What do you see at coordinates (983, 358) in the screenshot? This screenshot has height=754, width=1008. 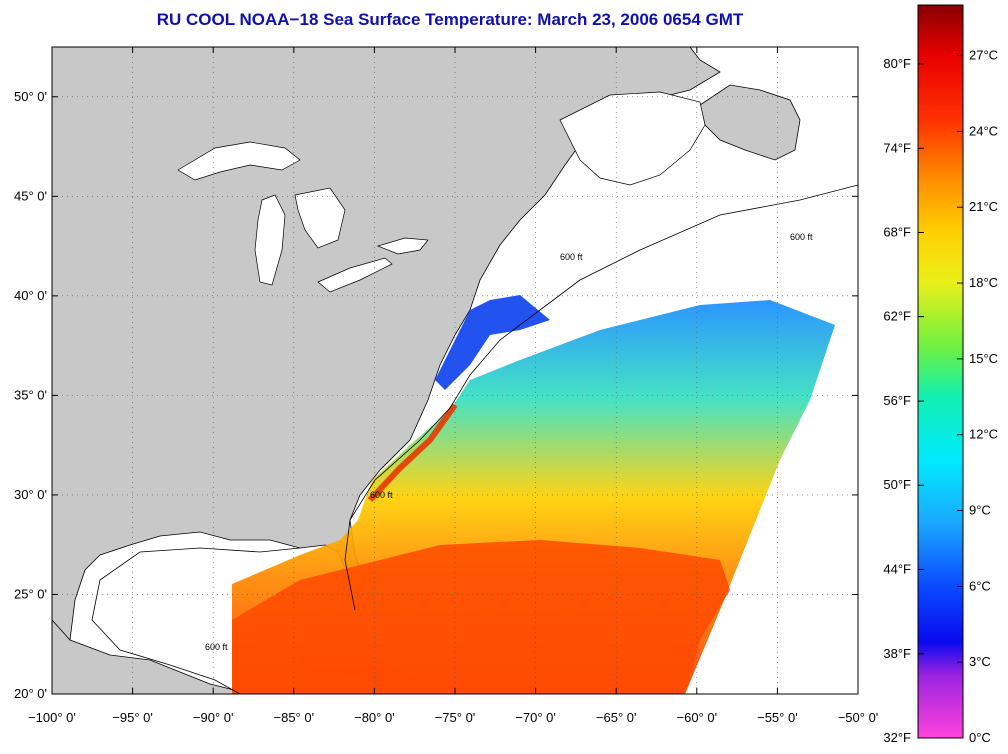 I see `colorbar-celsius-label: 15°C` at bounding box center [983, 358].